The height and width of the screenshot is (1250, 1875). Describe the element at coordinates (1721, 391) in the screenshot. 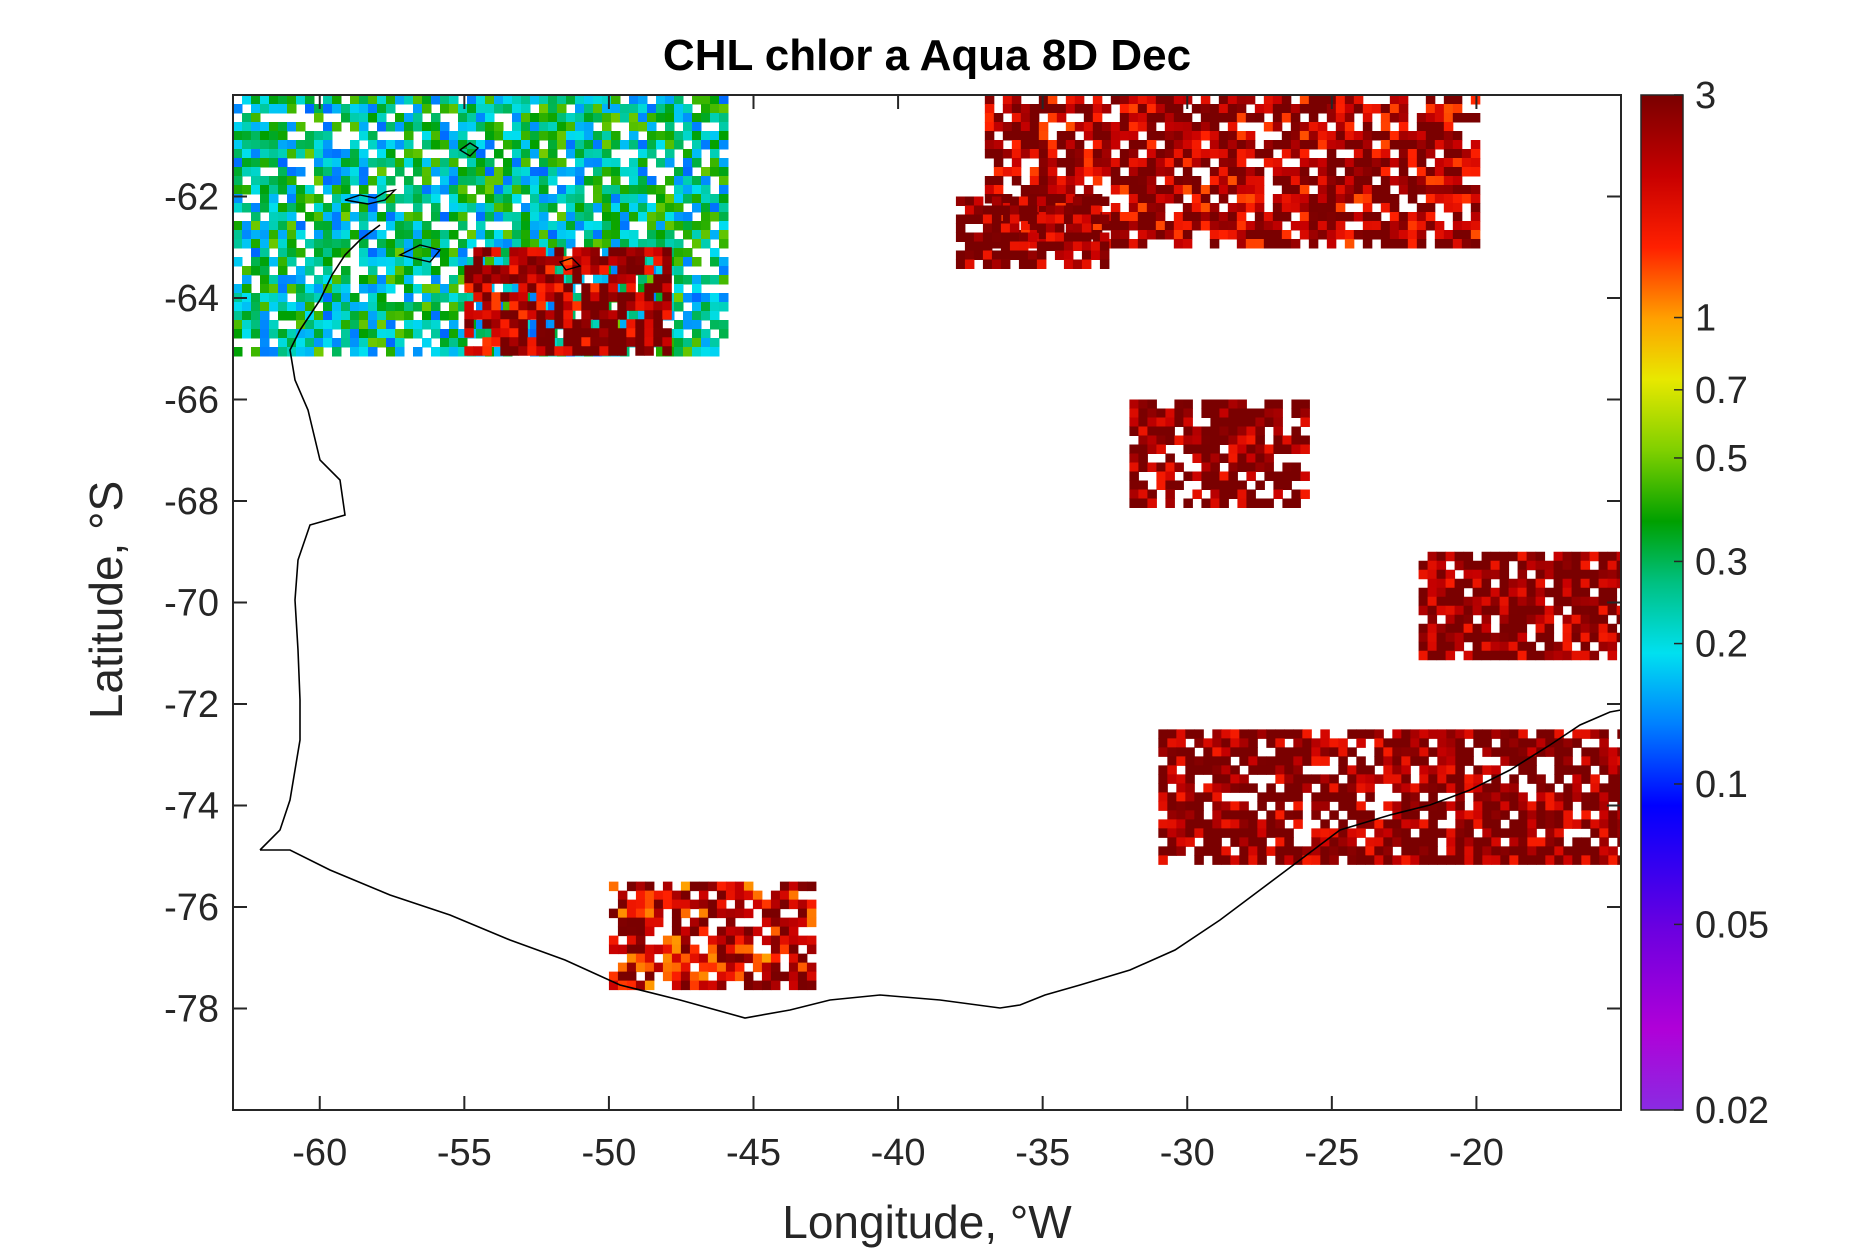

I see `colorbar-tick-label: 0.7` at that location.